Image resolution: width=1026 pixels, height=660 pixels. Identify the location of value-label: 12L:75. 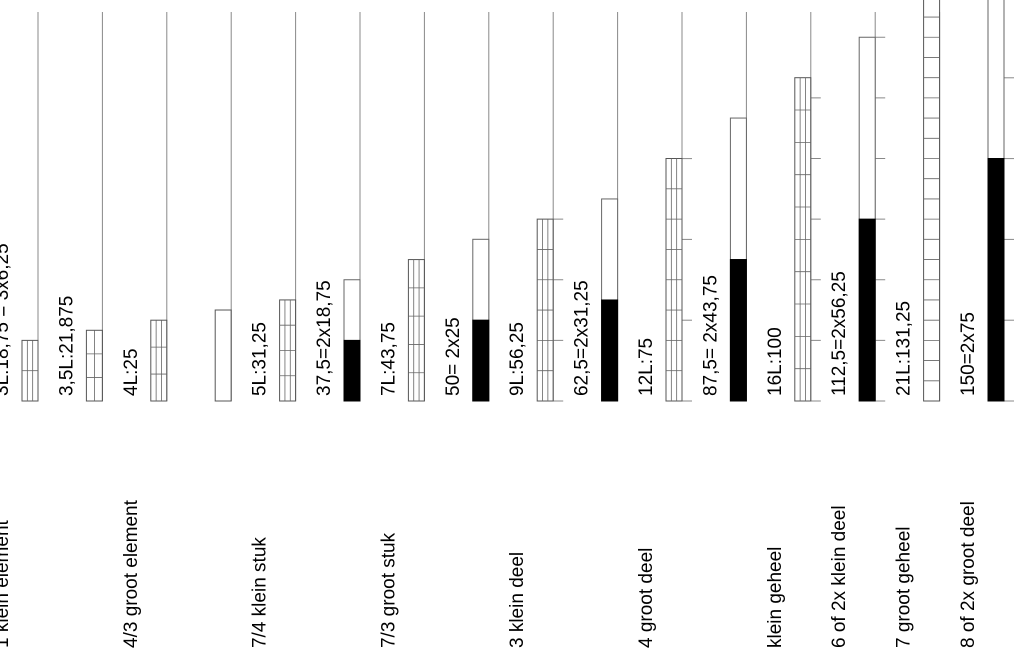
(646, 367).